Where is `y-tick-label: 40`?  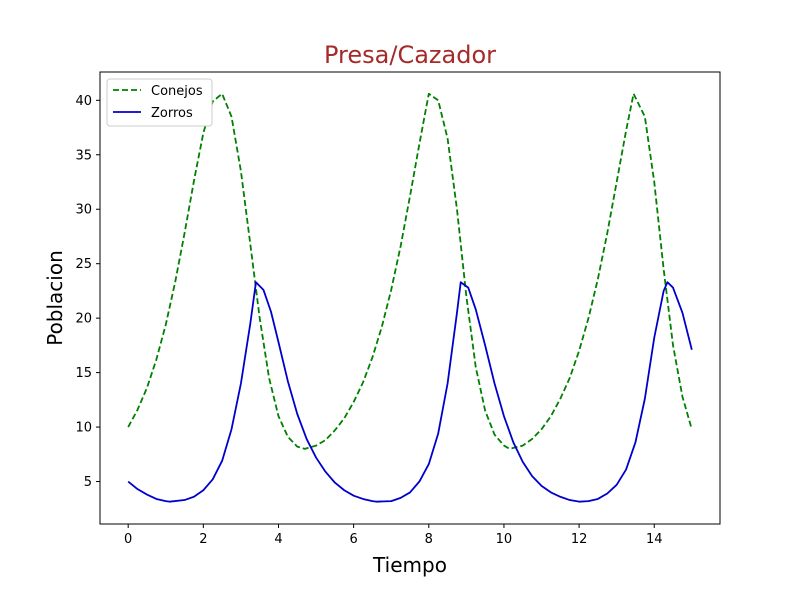
y-tick-label: 40 is located at coordinates (83, 101).